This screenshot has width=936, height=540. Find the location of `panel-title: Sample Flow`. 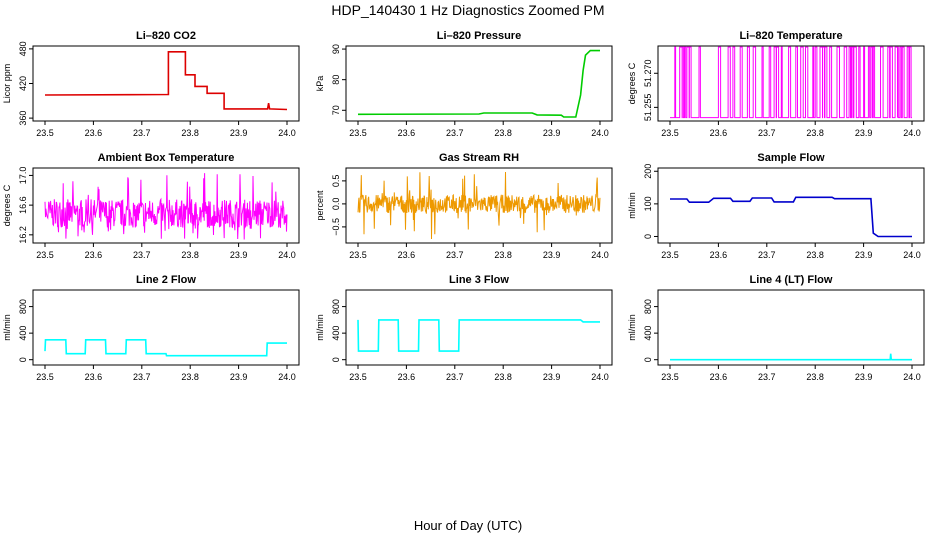

panel-title: Sample Flow is located at coordinates (791, 158).